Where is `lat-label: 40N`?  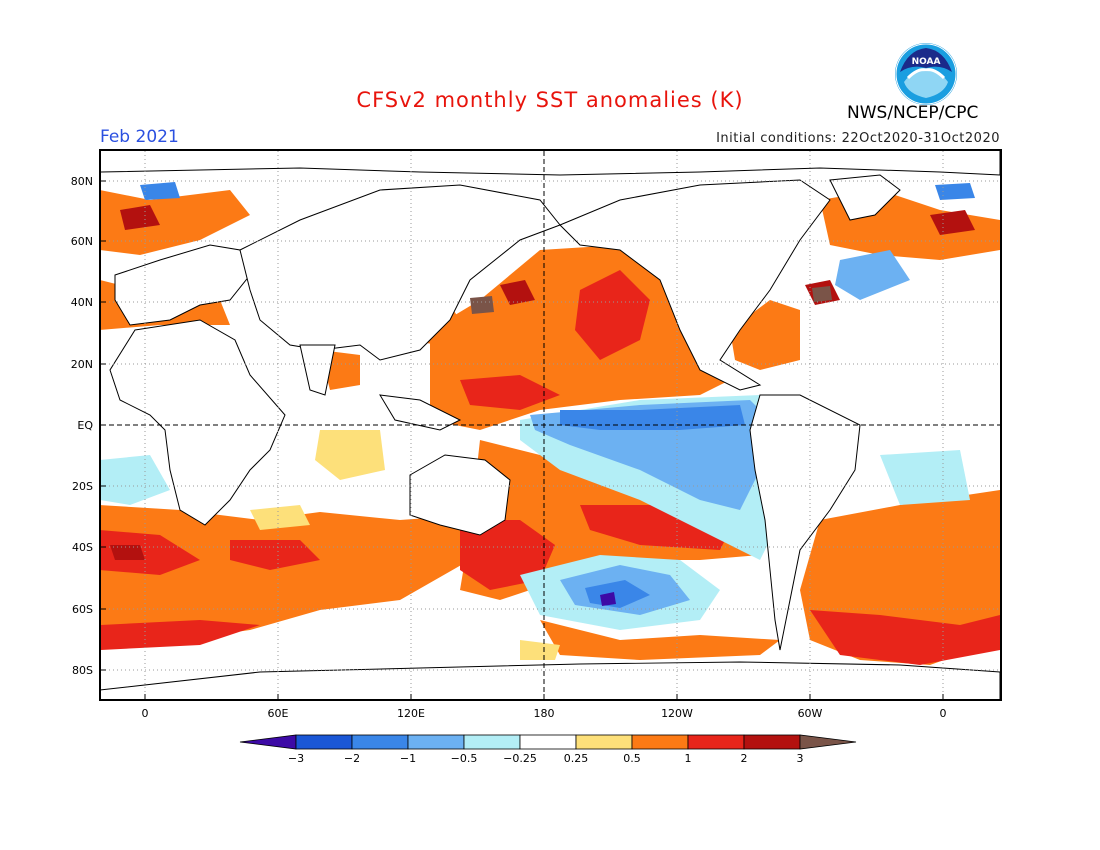
lat-label: 40N is located at coordinates (82, 302).